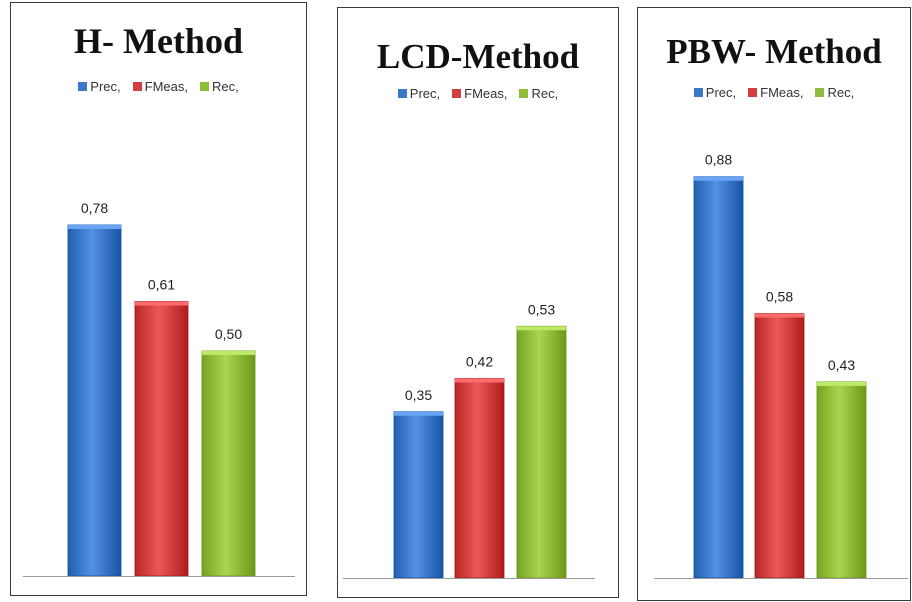 The height and width of the screenshot is (602, 912). Describe the element at coordinates (774, 51) in the screenshot. I see `chart-title: PBW- Method` at that location.